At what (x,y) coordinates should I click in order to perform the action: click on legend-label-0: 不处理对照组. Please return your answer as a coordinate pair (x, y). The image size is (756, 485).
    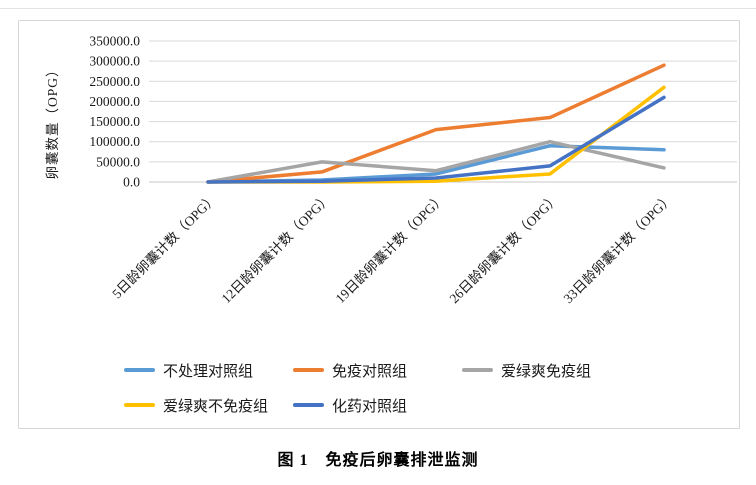
    Looking at the image, I should click on (208, 371).